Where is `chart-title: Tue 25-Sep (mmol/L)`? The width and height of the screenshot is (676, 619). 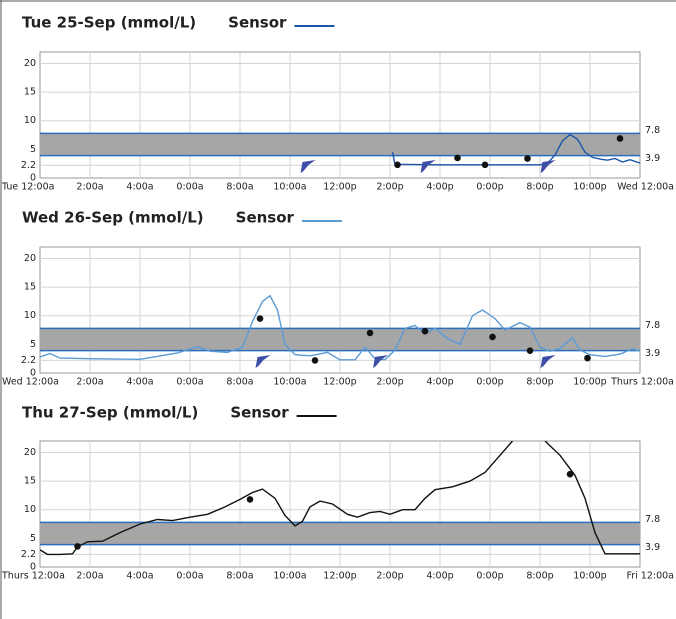 chart-title: Tue 25-Sep (mmol/L) is located at coordinates (109, 23).